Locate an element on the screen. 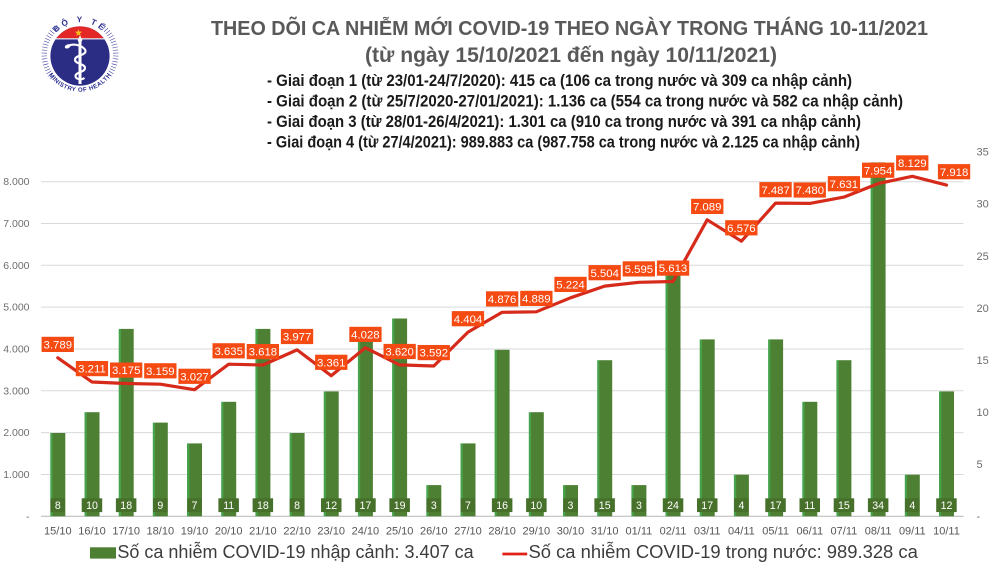 The height and width of the screenshot is (570, 1000). svg-text: 7.000 is located at coordinates (16, 224).